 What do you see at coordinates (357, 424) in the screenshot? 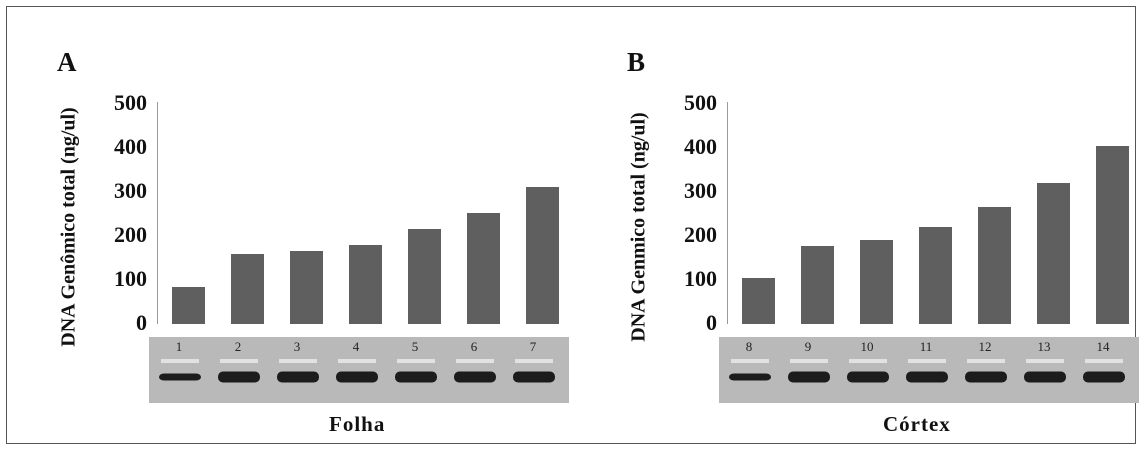
I see `panel-a-x-axis-label: Folha` at bounding box center [357, 424].